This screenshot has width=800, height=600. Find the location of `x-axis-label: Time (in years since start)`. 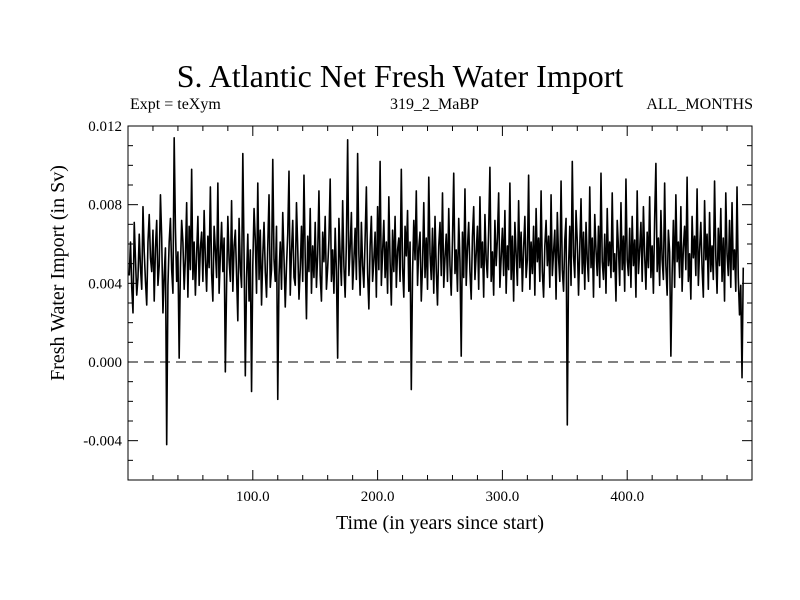

x-axis-label: Time (in years since start) is located at coordinates (440, 523).